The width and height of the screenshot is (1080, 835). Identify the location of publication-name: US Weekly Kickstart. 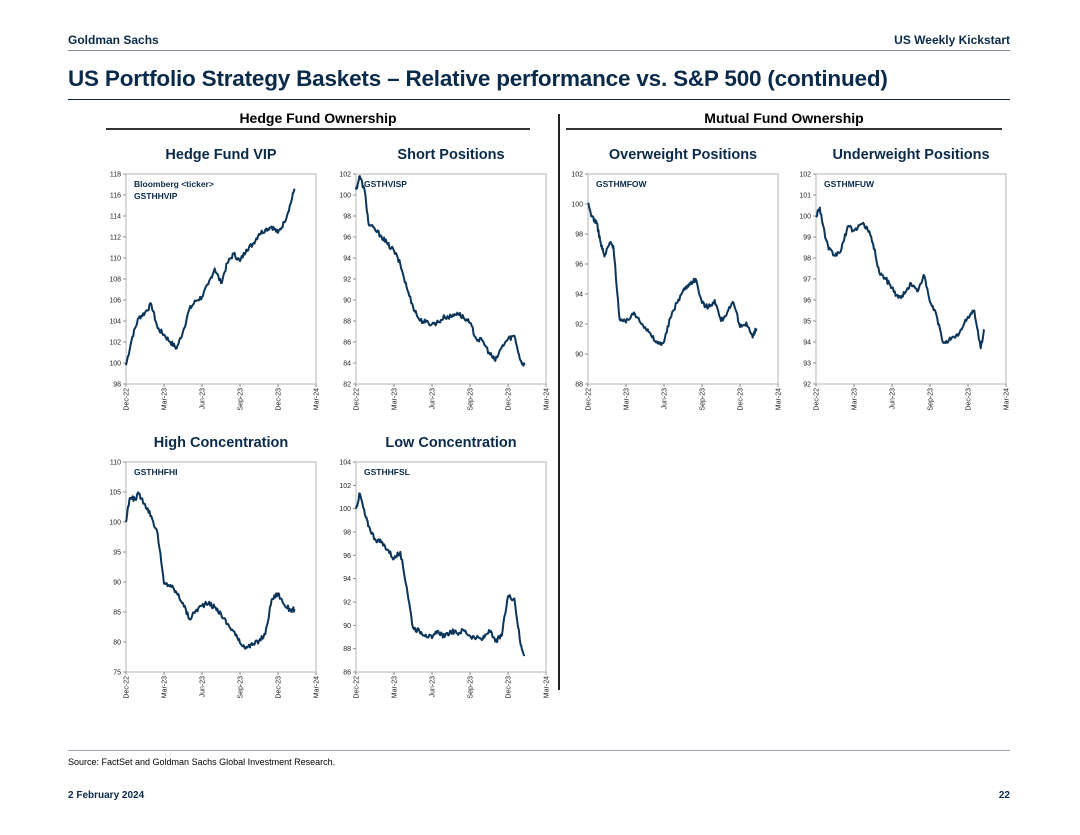
(952, 40).